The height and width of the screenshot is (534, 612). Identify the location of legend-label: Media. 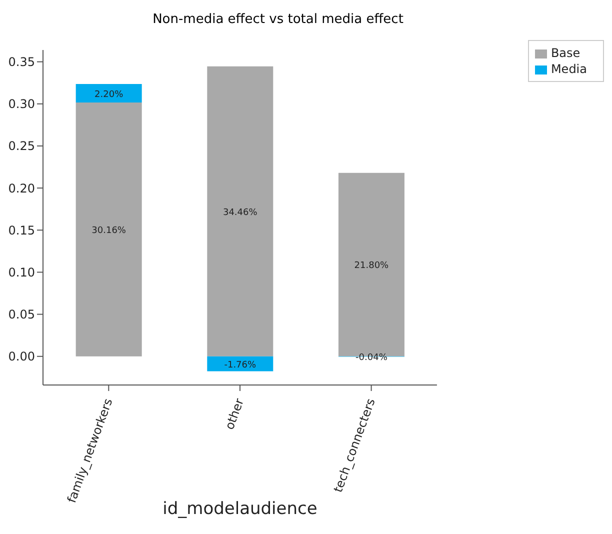
(568, 69).